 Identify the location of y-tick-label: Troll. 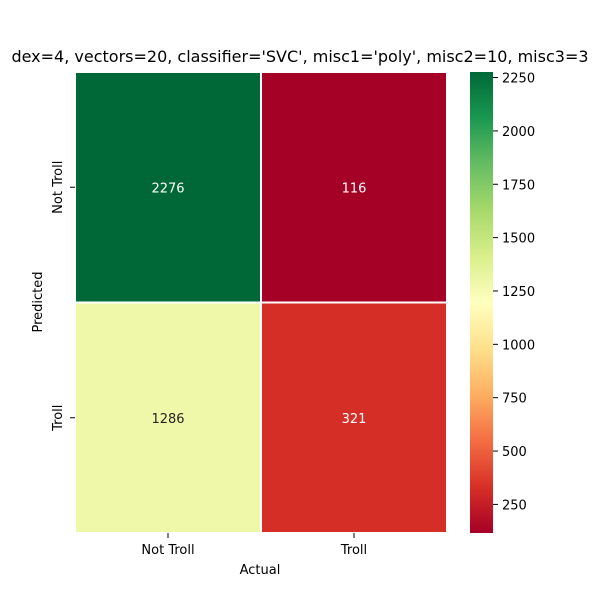
(58, 418).